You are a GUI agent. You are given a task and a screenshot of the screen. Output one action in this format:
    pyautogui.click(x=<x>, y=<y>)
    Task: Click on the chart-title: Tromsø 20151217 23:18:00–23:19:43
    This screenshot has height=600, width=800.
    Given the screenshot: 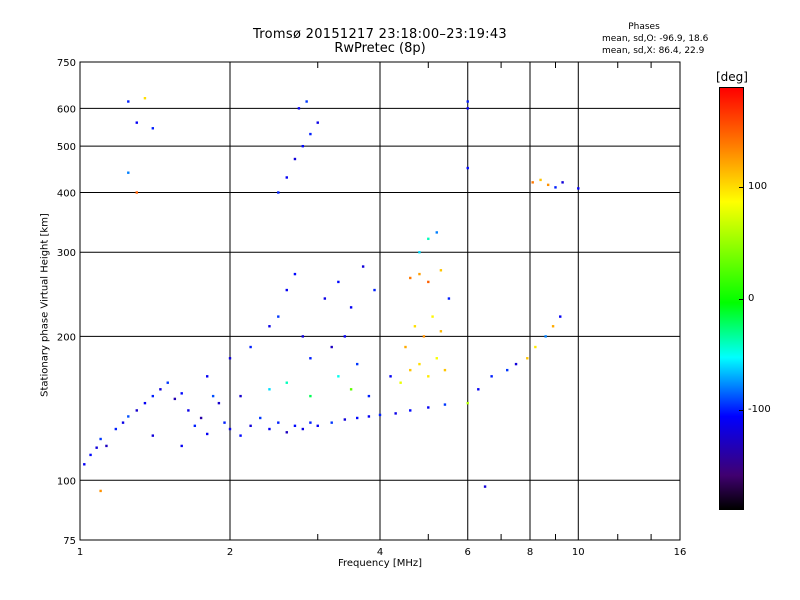 What is the action you would take?
    pyautogui.click(x=380, y=34)
    